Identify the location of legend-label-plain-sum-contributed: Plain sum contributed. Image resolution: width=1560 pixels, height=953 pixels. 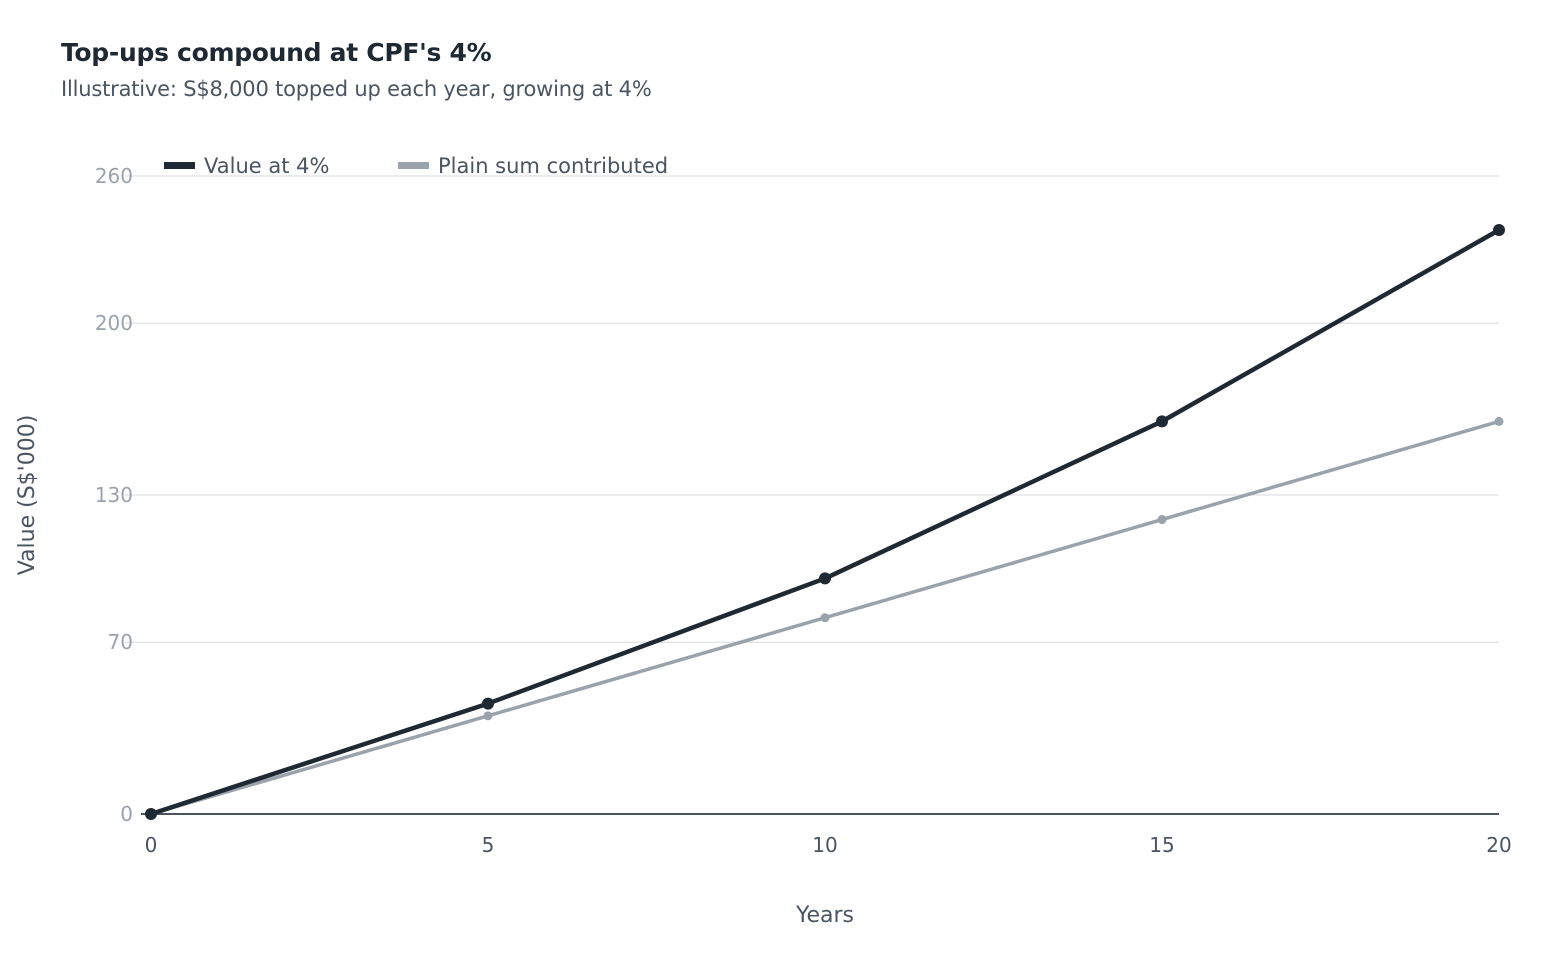
(553, 166).